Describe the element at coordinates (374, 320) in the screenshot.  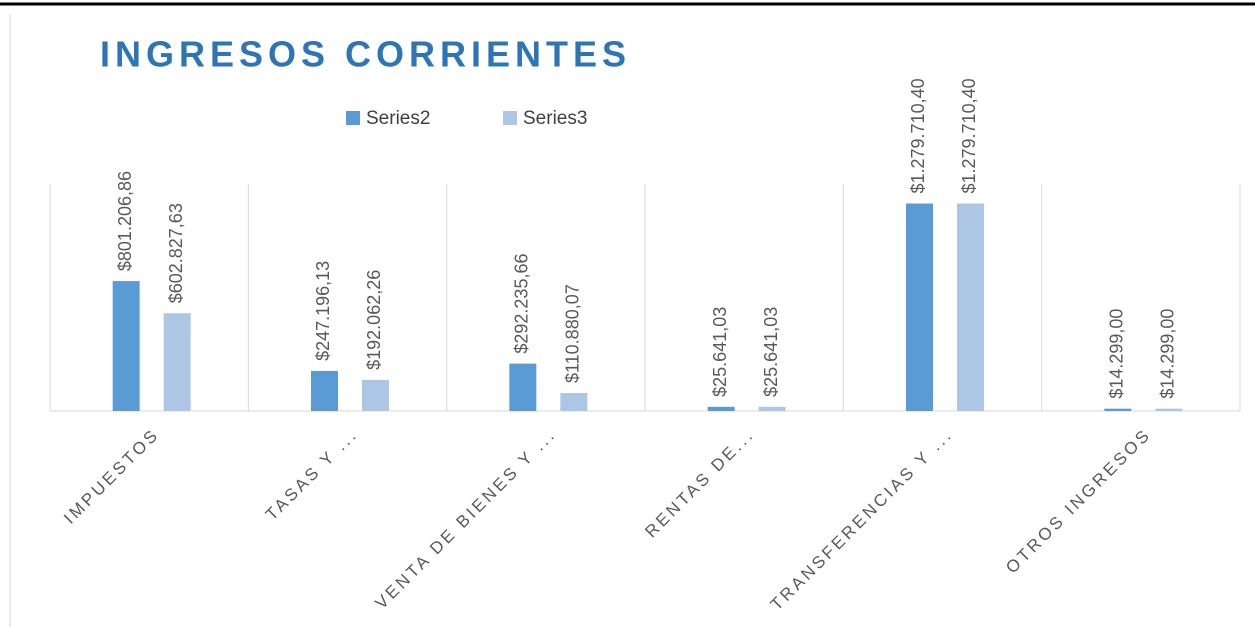
I see `value-label: $192.062,26` at that location.